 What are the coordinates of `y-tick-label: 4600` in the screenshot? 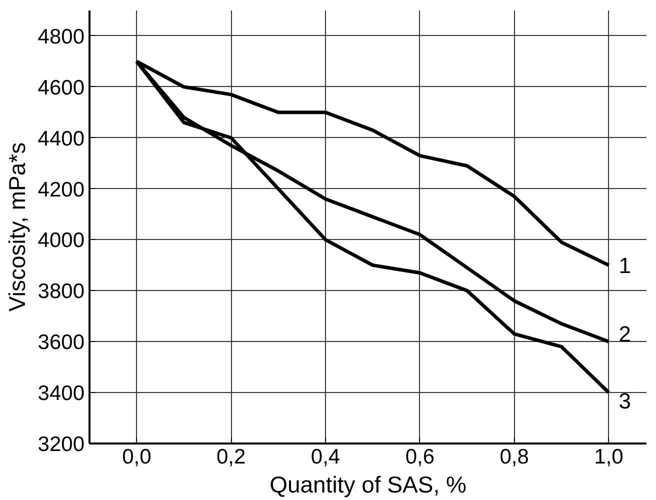 It's located at (61, 88).